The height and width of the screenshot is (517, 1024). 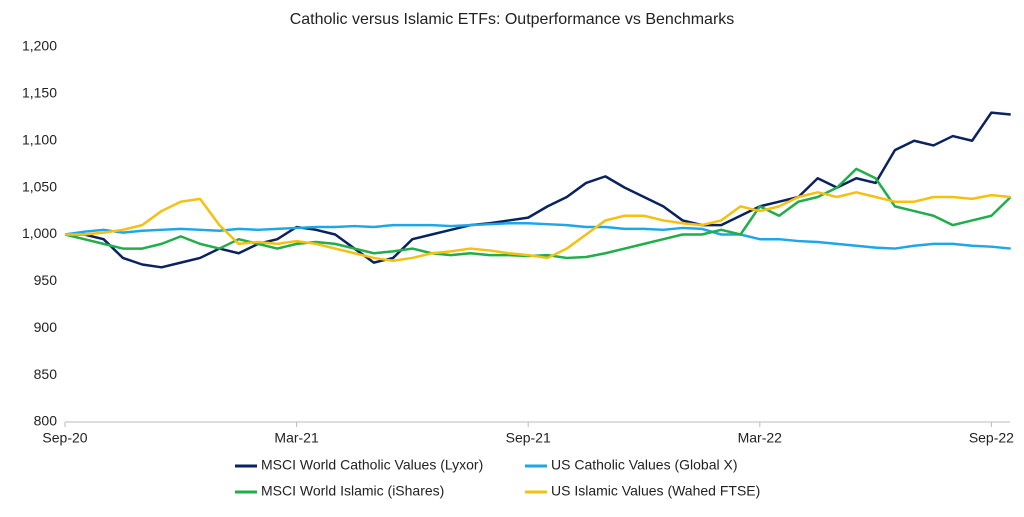 I want to click on y-tick-label: 800, so click(x=46, y=421).